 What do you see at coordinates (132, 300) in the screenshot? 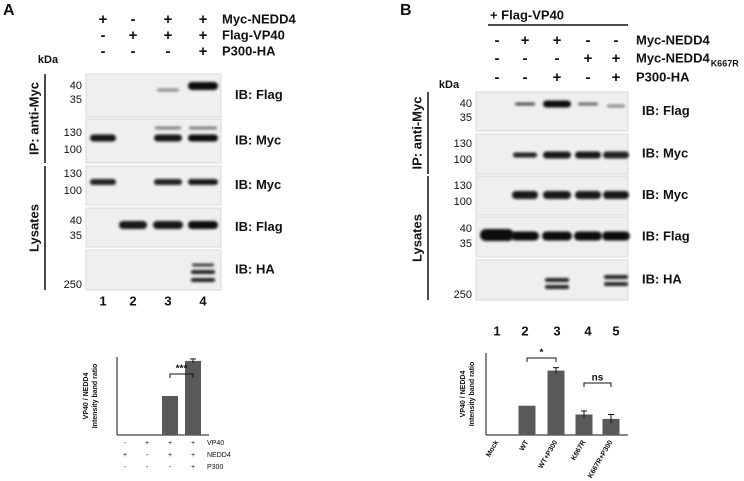
I see `lane-number: 2` at bounding box center [132, 300].